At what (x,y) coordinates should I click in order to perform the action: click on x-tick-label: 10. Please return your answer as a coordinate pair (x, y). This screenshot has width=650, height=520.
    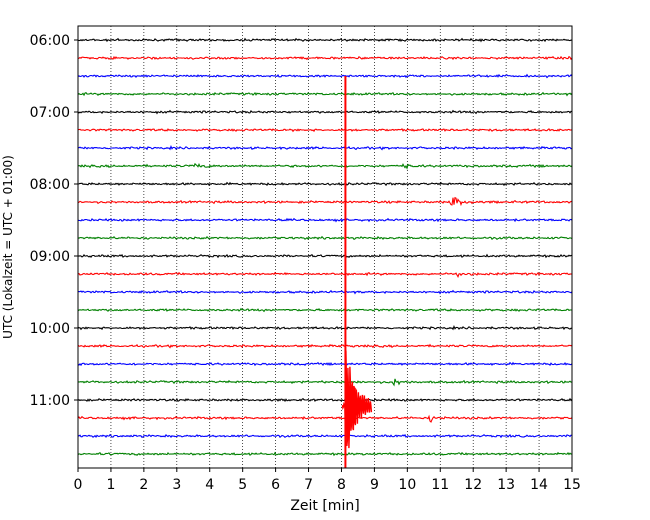
    Looking at the image, I should click on (407, 485).